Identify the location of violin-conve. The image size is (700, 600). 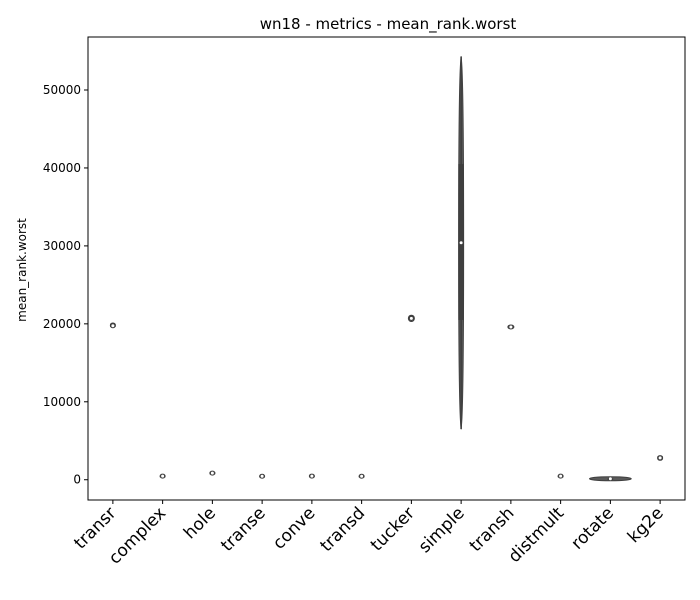
(311, 476).